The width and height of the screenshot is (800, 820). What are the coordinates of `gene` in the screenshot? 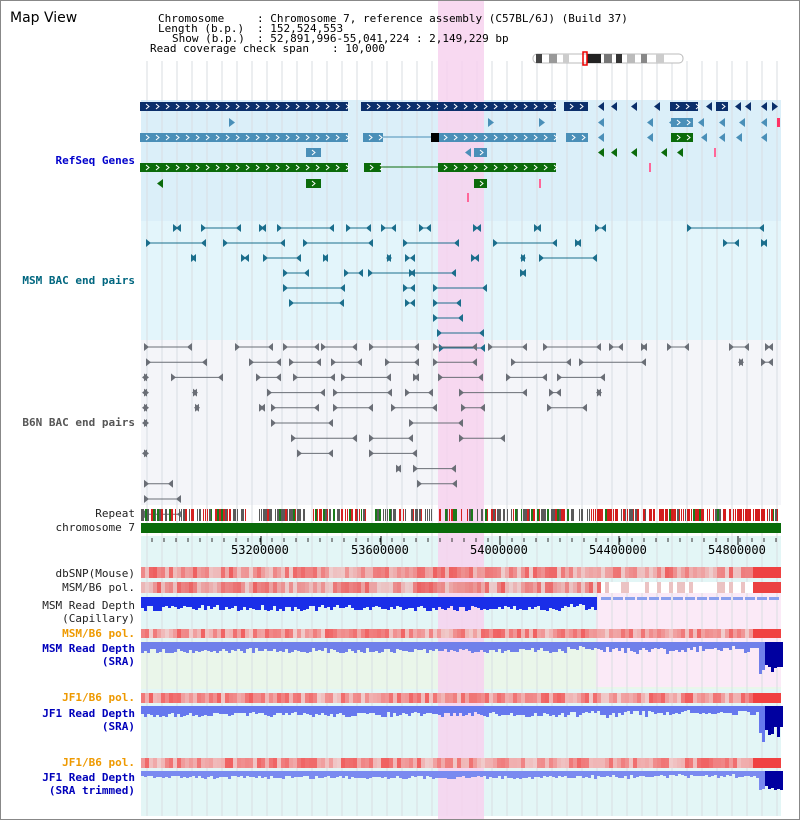 It's located at (684, 106).